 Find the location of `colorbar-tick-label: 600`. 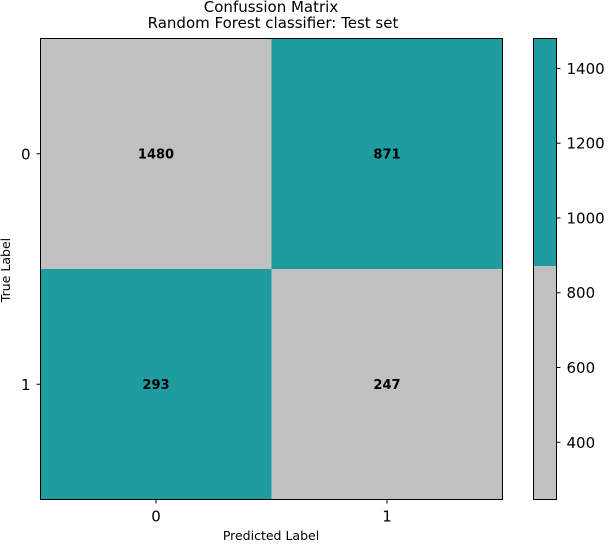

colorbar-tick-label: 600 is located at coordinates (581, 368).